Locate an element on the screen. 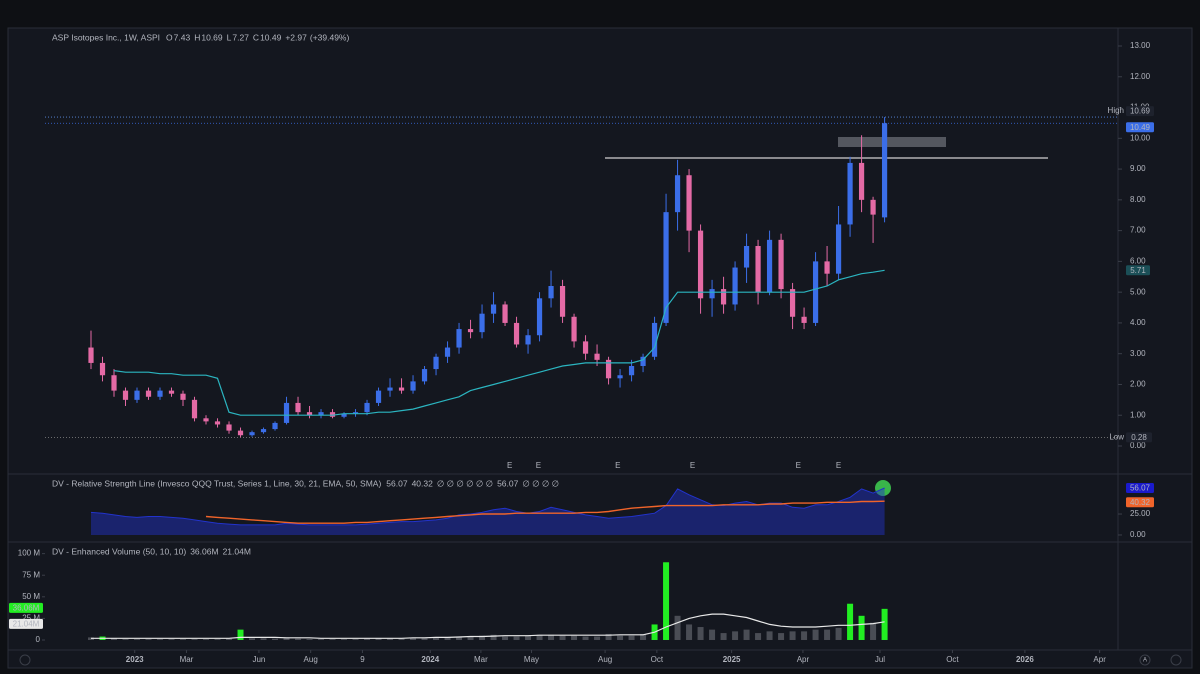 The image size is (1200, 674). y-tick-label: 4.00 is located at coordinates (1138, 322).